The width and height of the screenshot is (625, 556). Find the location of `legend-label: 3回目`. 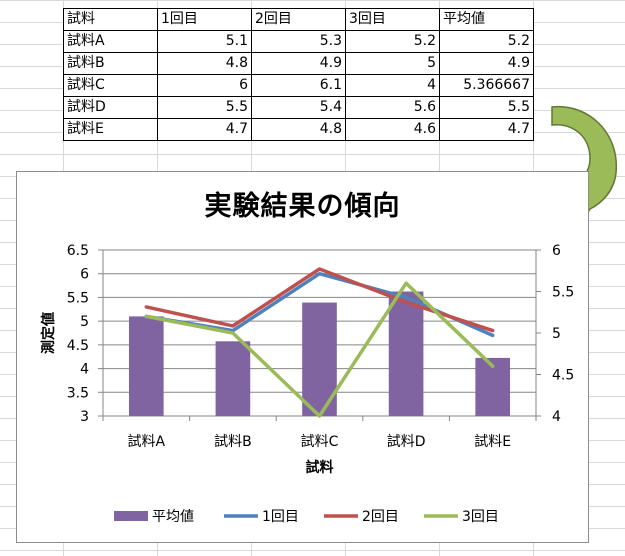

legend-label: 3回目 is located at coordinates (480, 517).